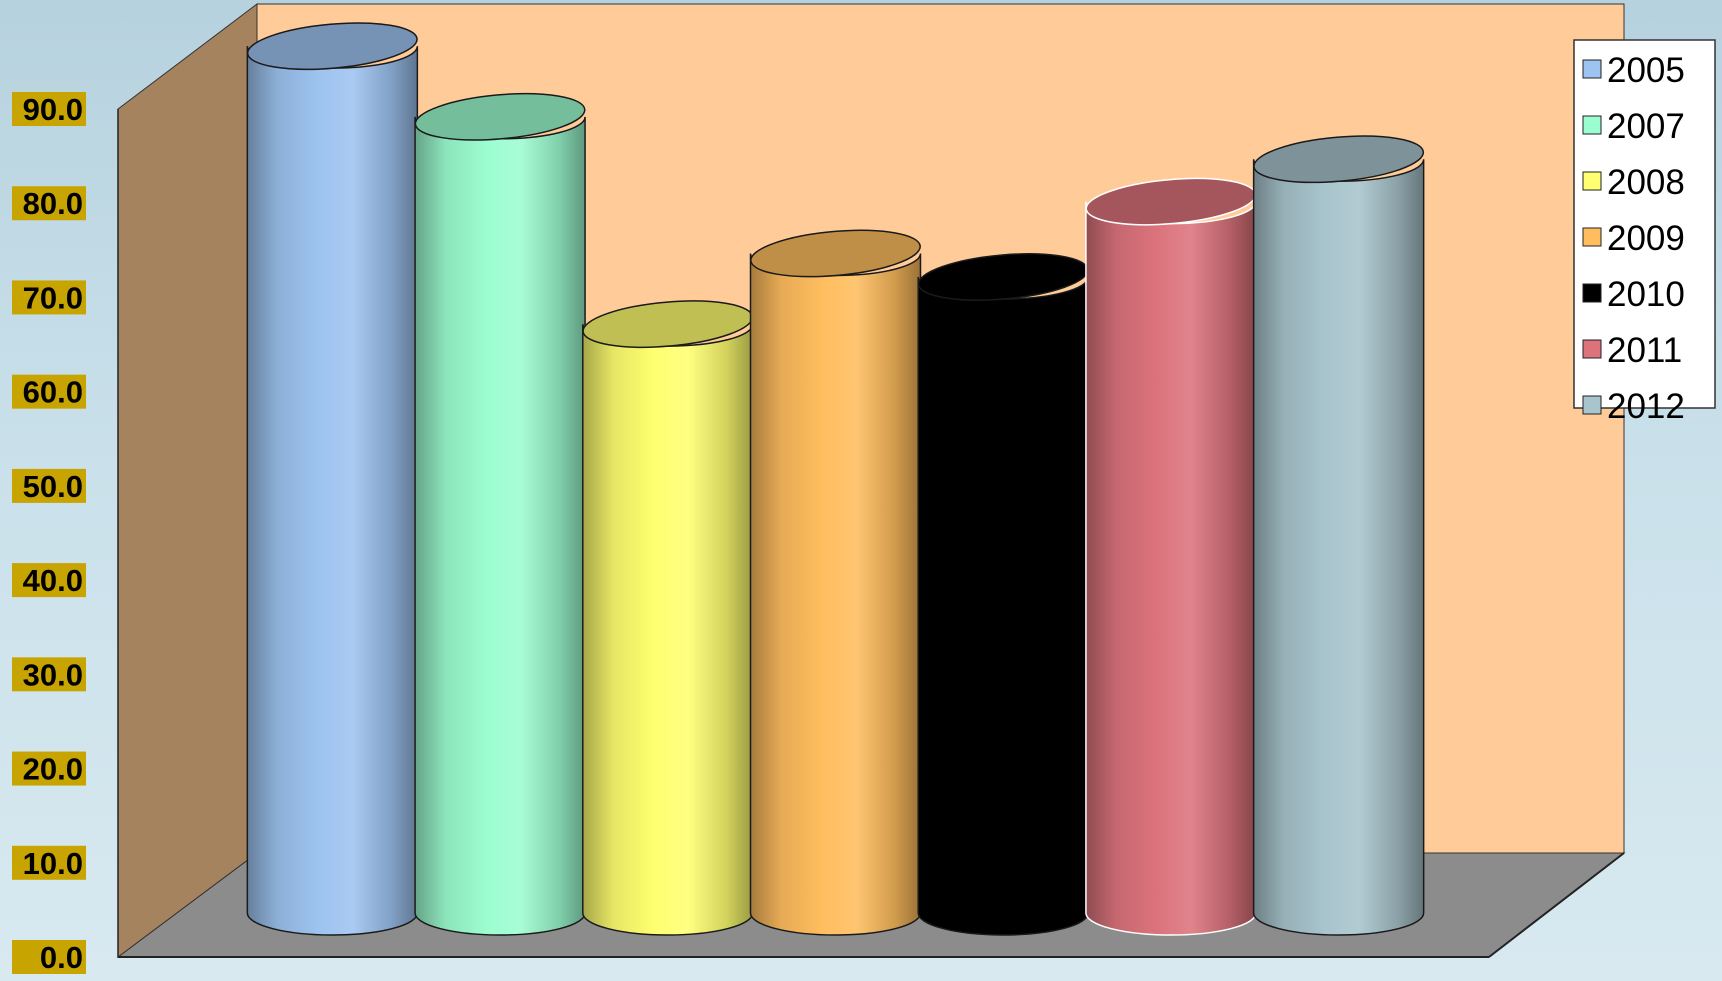 The image size is (1722, 981). I want to click on y-tick-label: 90.0, so click(49, 109).